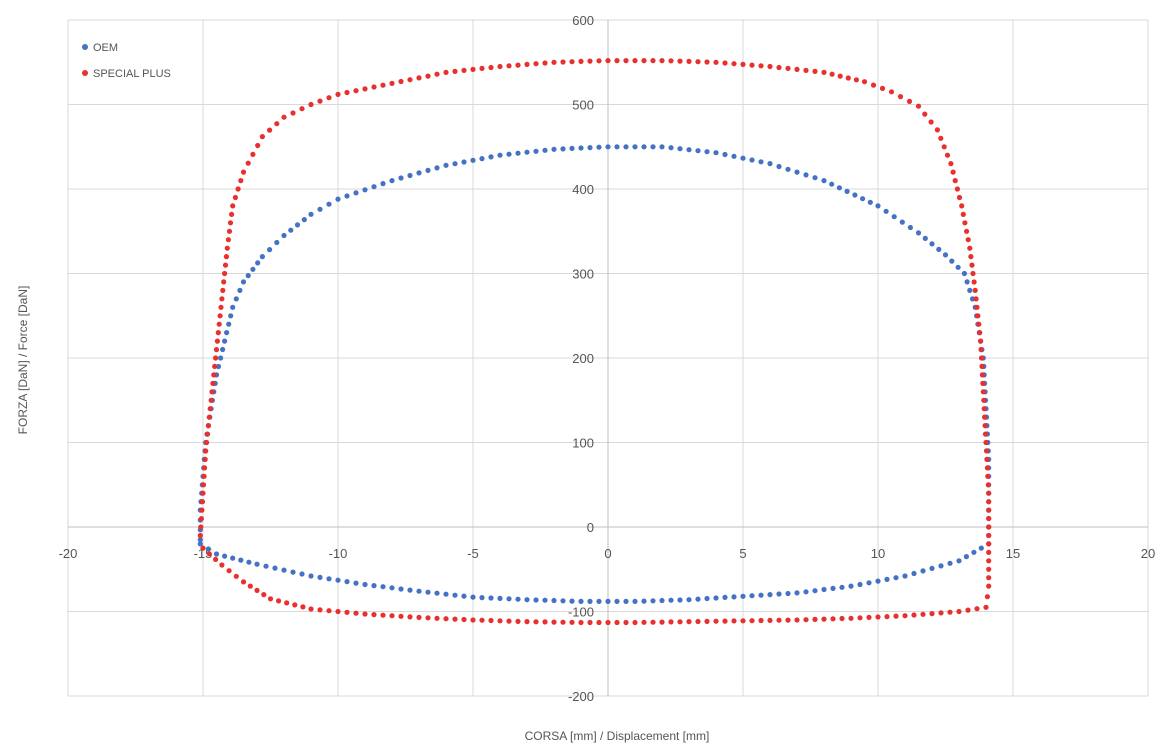 The height and width of the screenshot is (747, 1160). I want to click on x-tick-label: -10, so click(338, 553).